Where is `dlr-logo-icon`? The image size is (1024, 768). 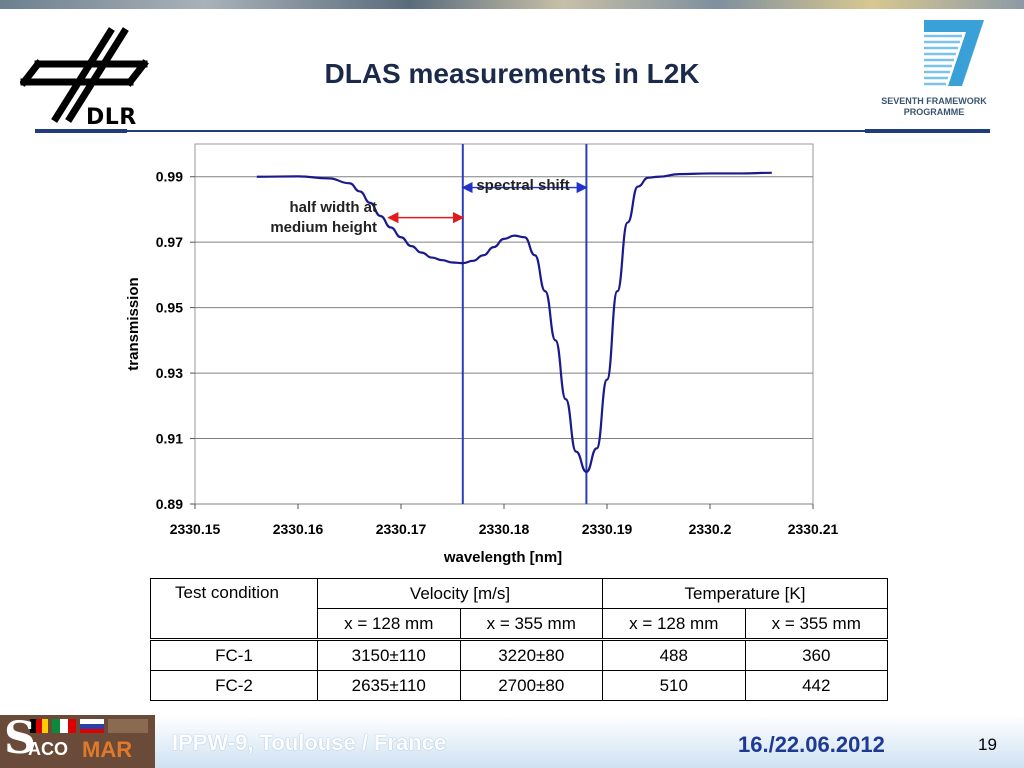
dlr-logo-icon is located at coordinates (84, 75).